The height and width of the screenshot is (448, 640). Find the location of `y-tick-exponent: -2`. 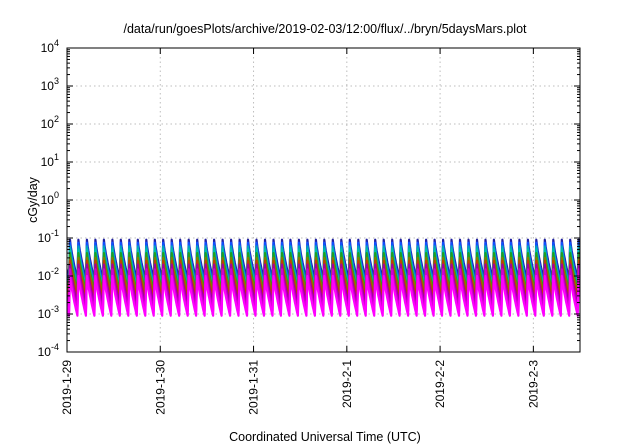

y-tick-exponent: -2 is located at coordinates (55, 271).